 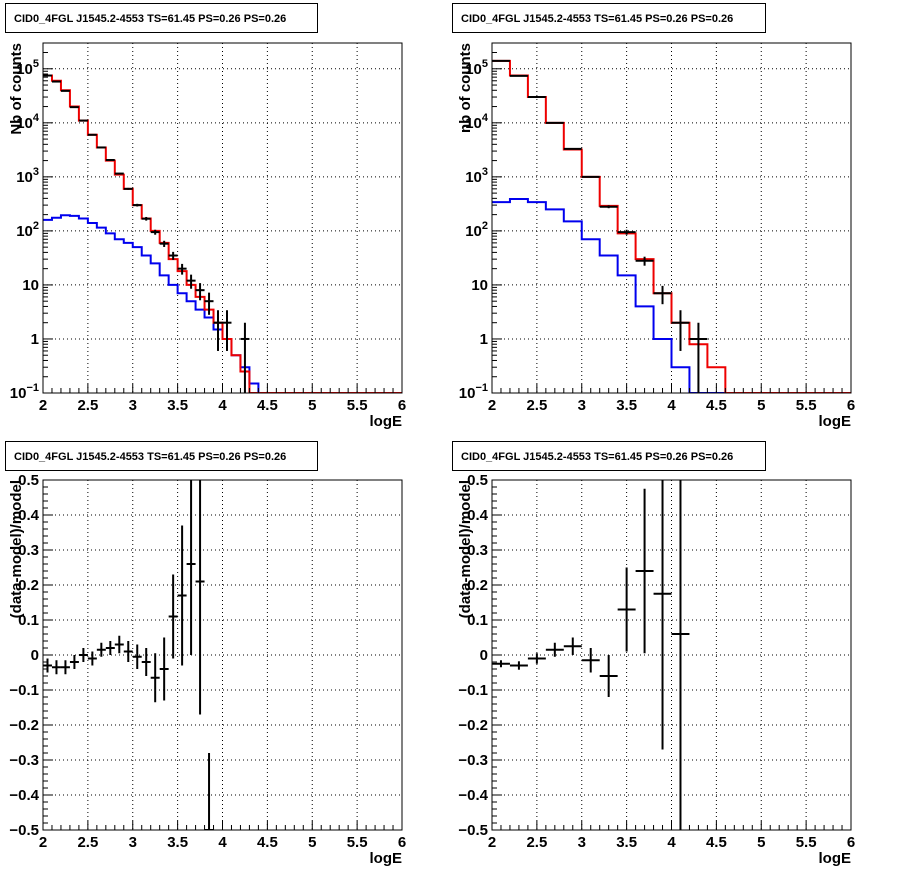 I want to click on y-axis-title: Nb of counts, so click(x=16, y=89).